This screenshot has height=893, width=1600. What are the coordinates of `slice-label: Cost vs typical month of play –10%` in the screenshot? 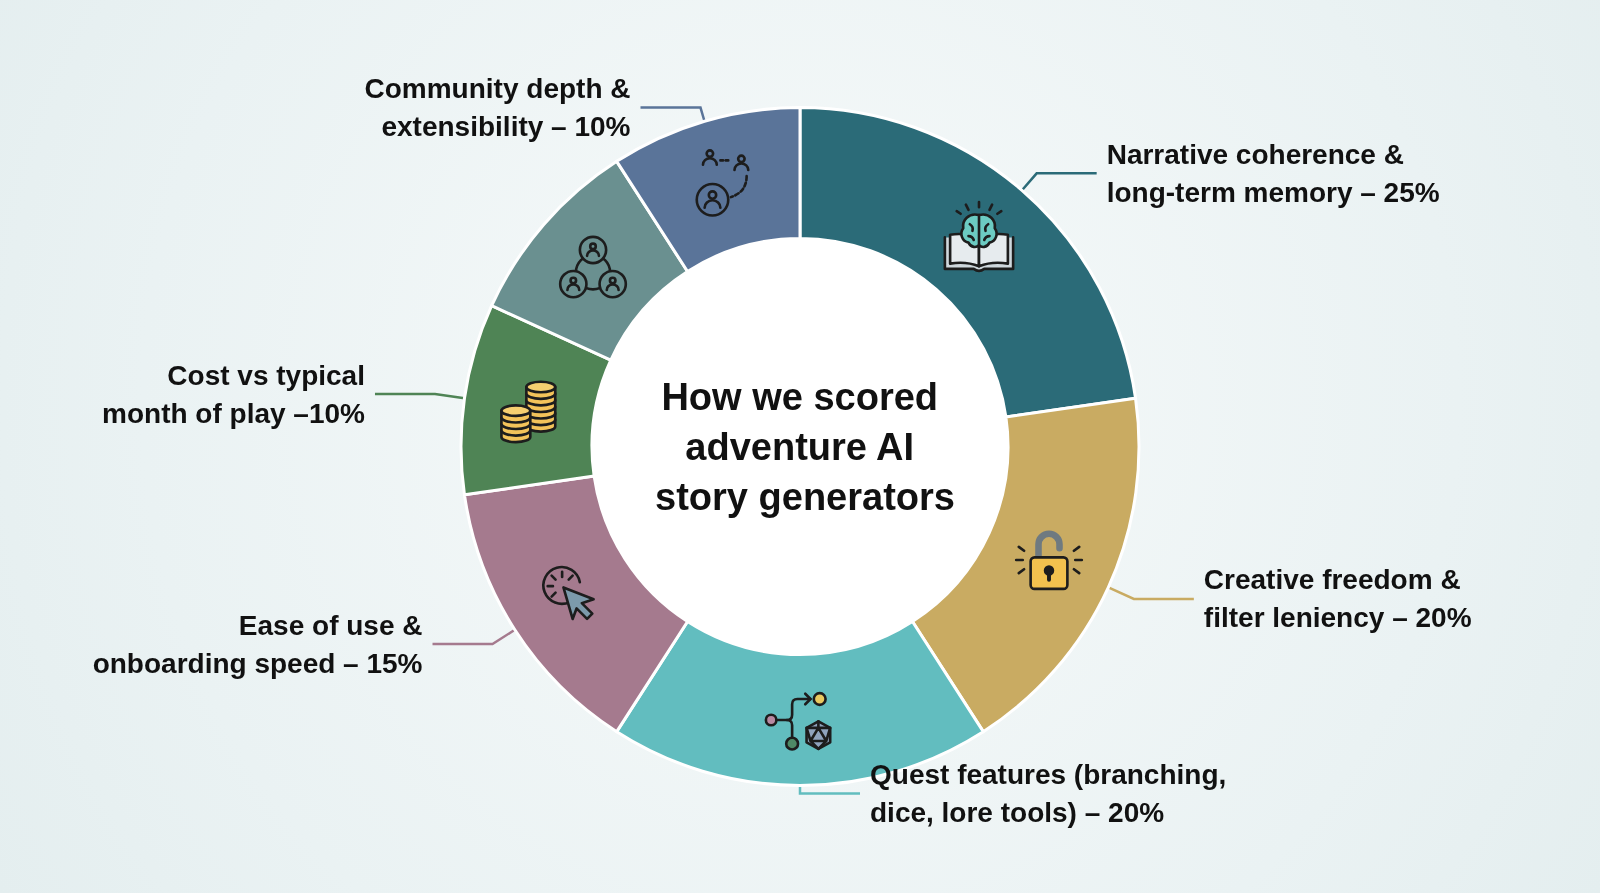 It's located at (234, 394).